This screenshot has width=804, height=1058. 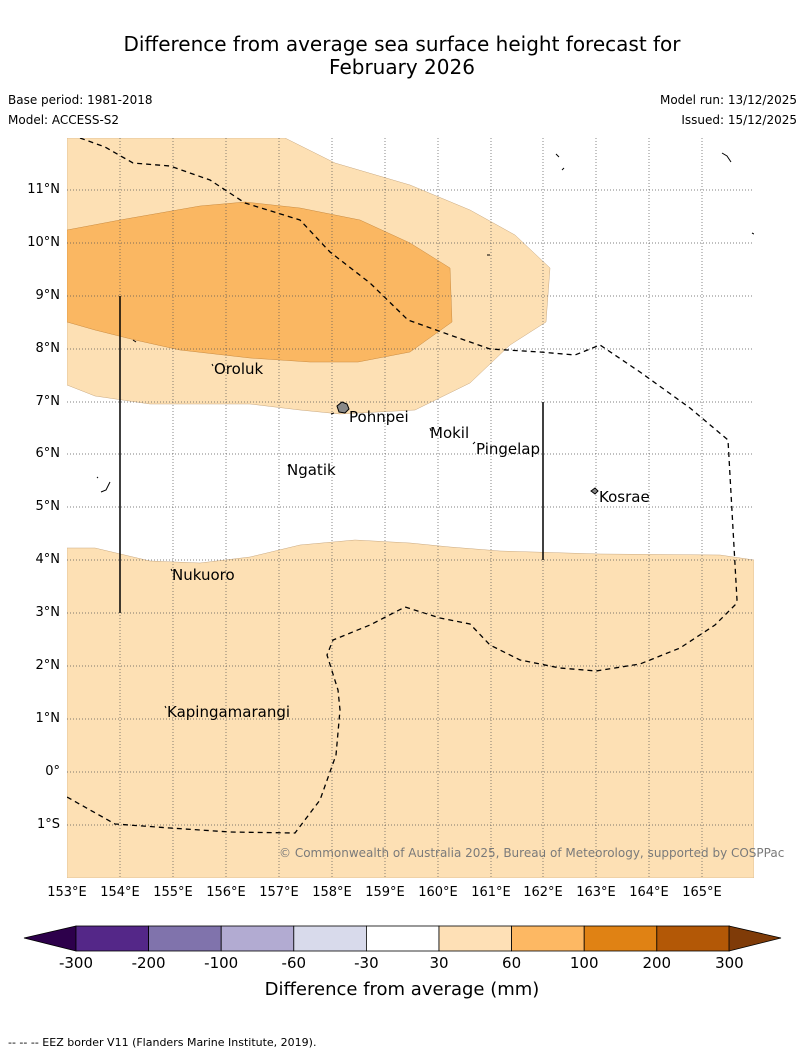 I want to click on lat-label-1n: 1°N, so click(x=48, y=718).